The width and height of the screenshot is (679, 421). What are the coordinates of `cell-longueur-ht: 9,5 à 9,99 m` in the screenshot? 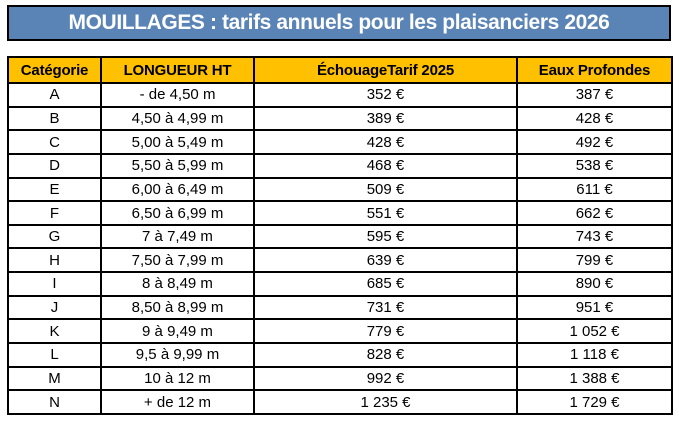 It's located at (177, 355).